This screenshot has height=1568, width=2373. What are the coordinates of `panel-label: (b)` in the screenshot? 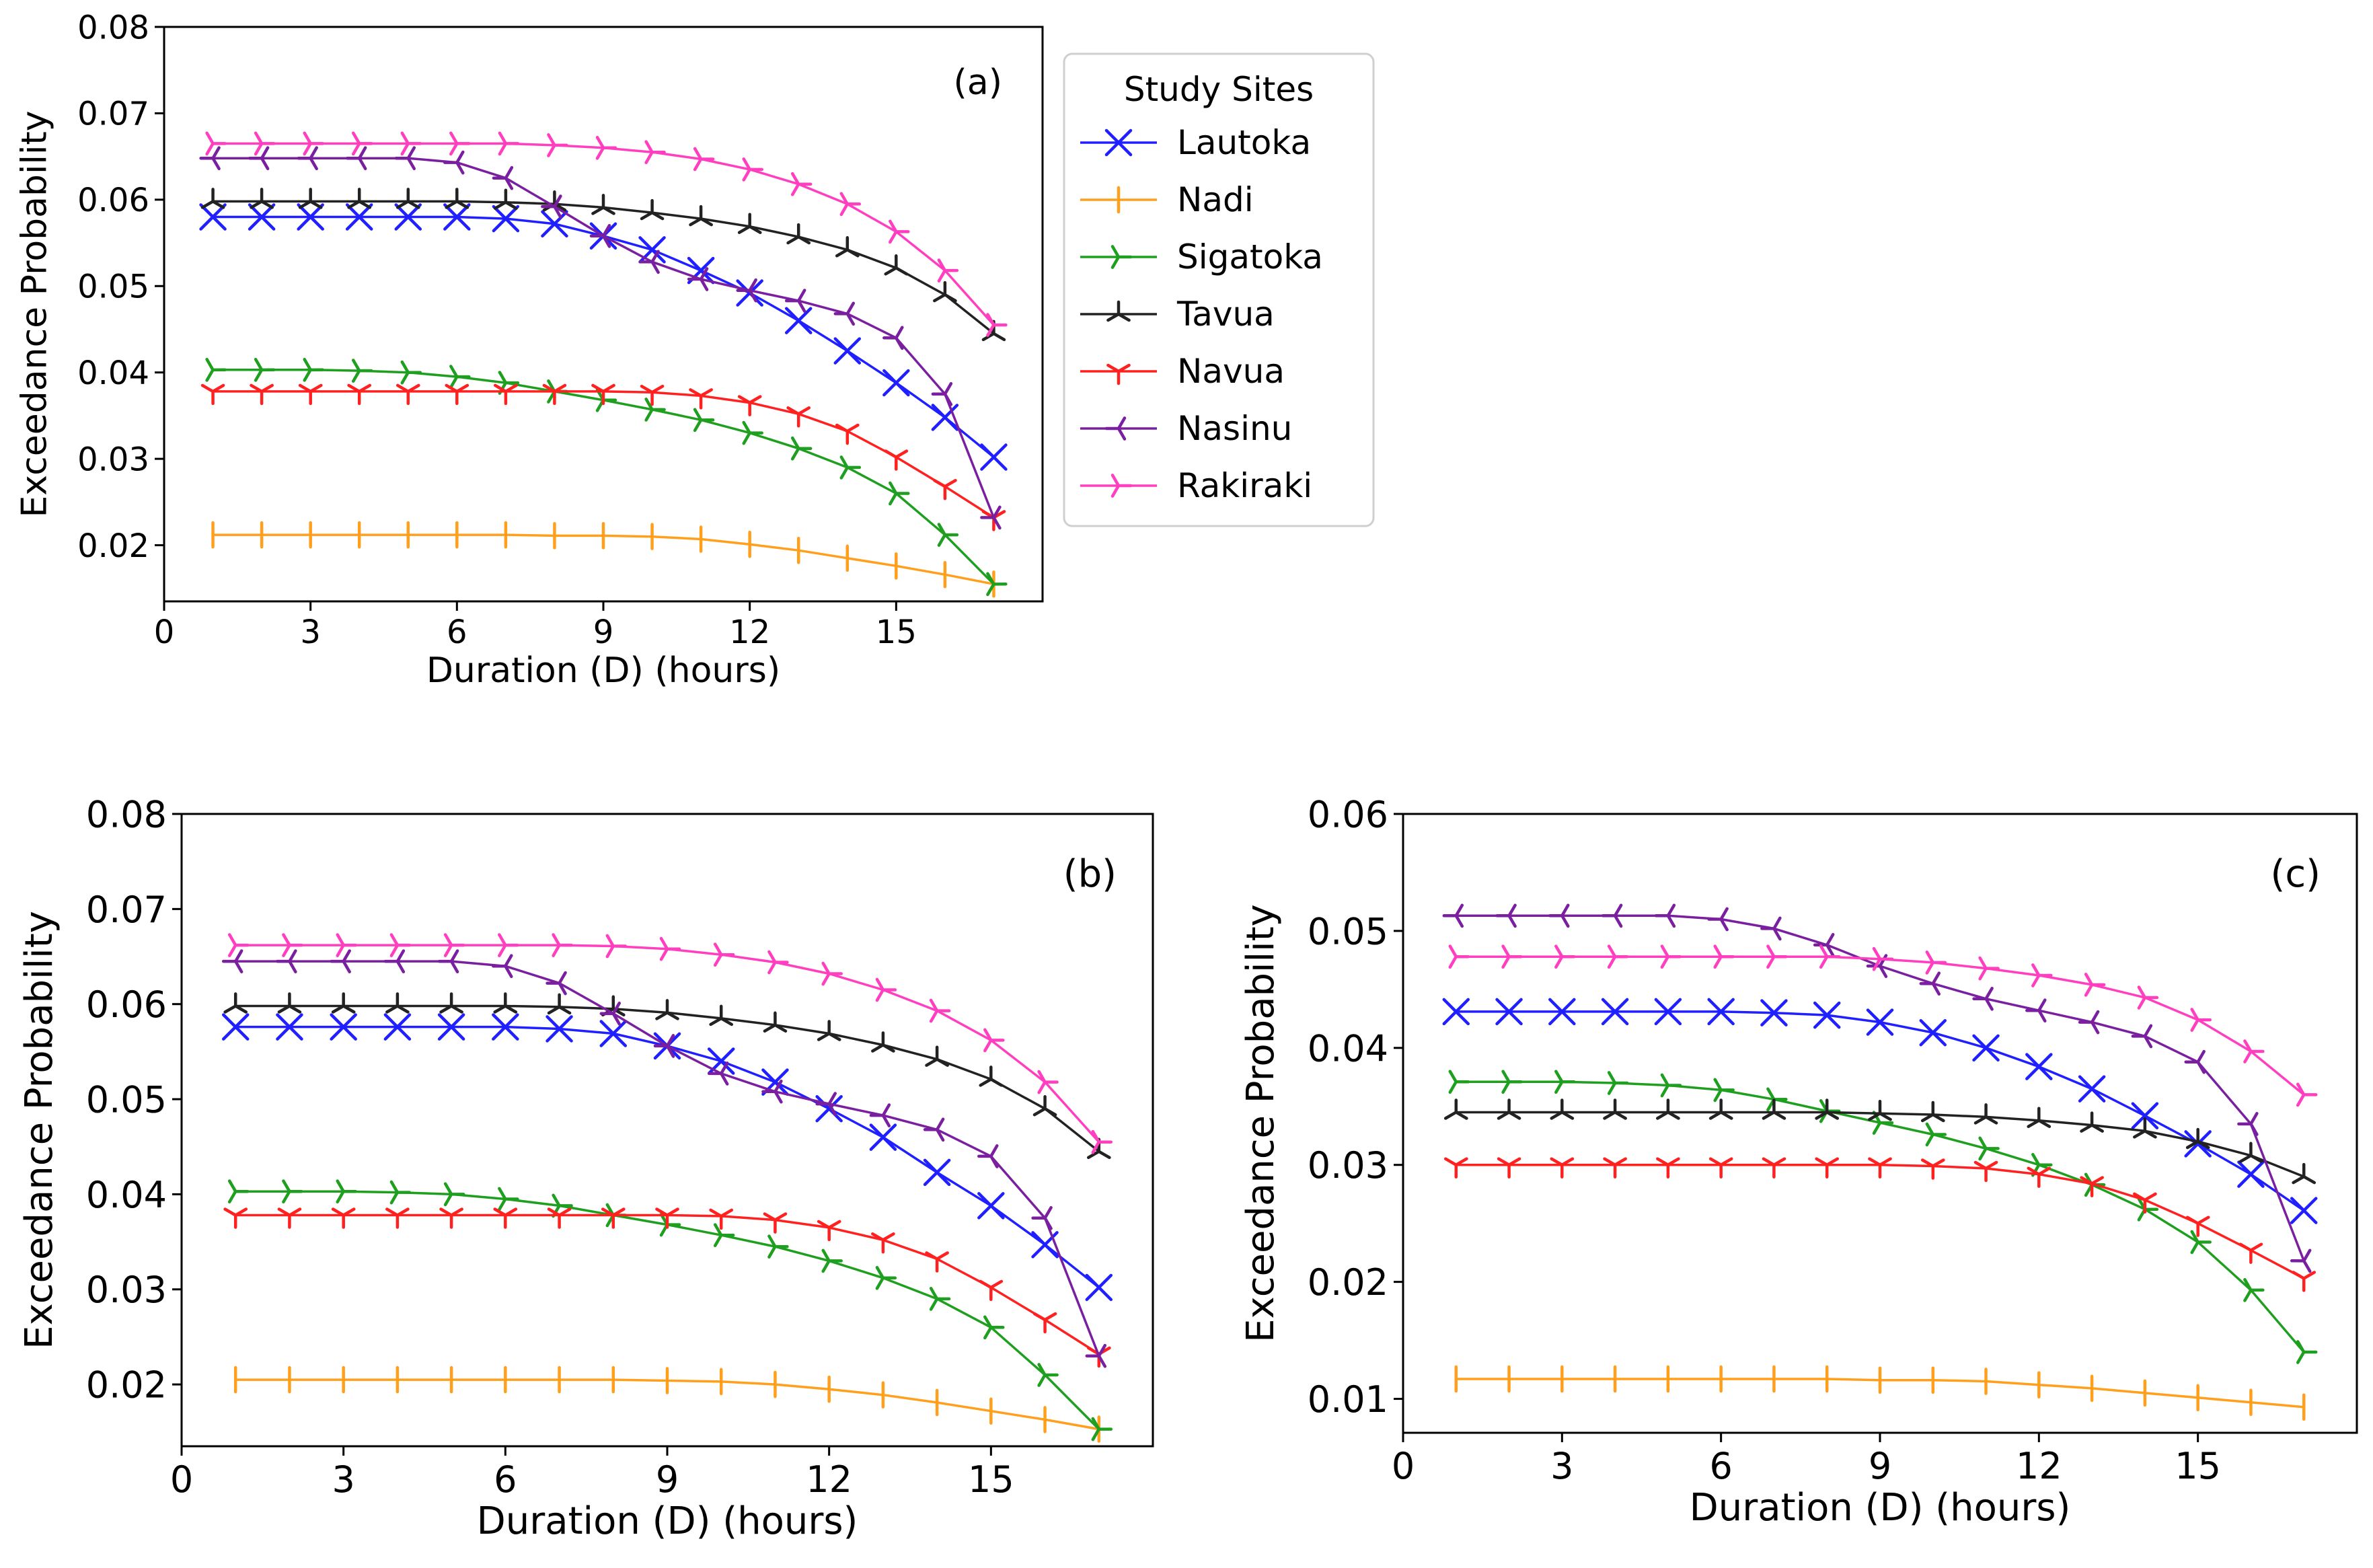 It's located at (1090, 874).